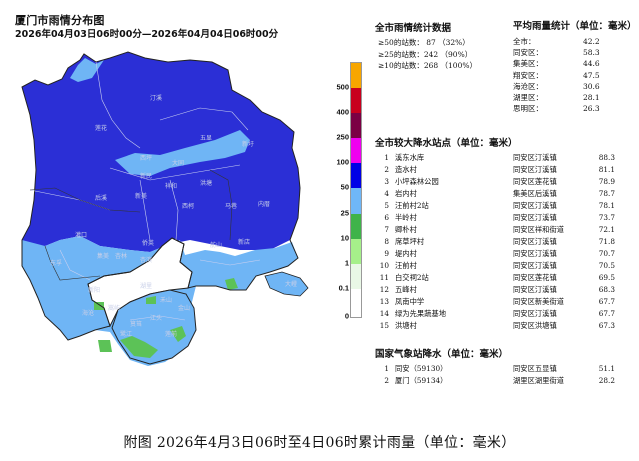 The height and width of the screenshot is (461, 639). What do you see at coordinates (244, 242) in the screenshot?
I see `town-label: 新店` at bounding box center [244, 242].